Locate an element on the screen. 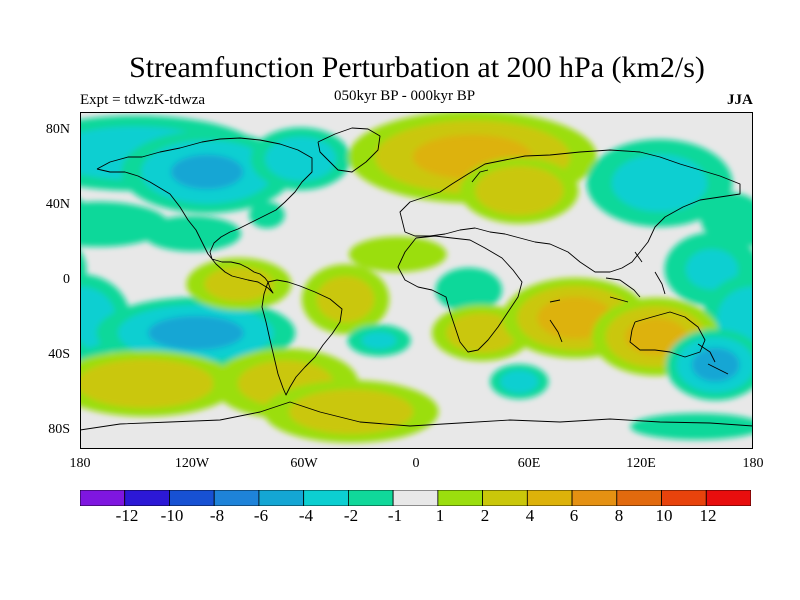  colorbar-label: 8 is located at coordinates (619, 515).